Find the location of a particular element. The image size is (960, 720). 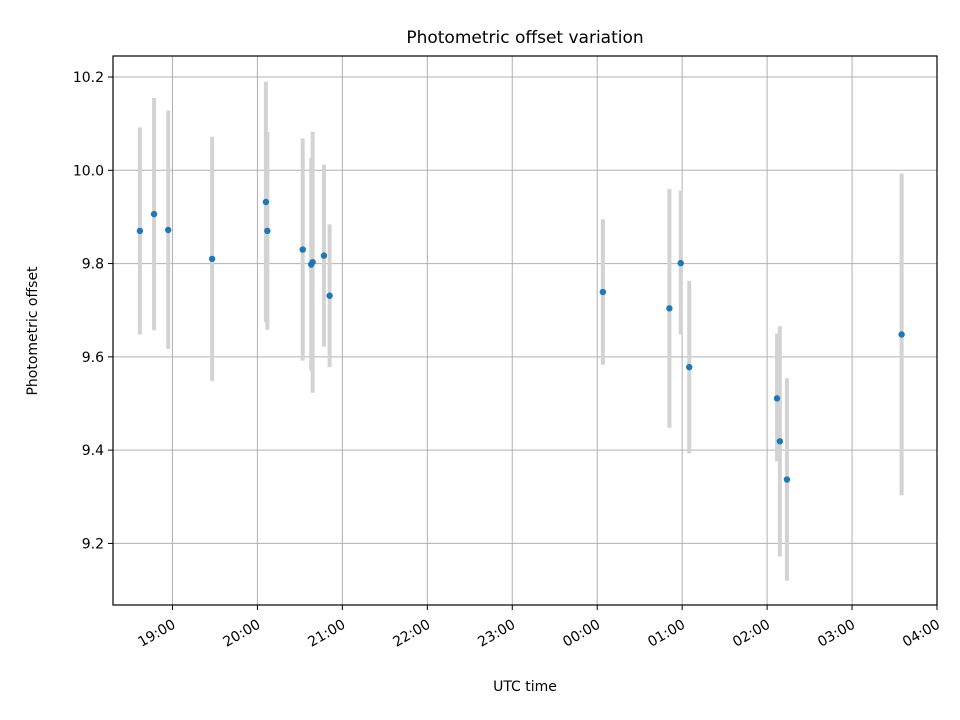

chart-title: Photometric offset variation is located at coordinates (524, 38).